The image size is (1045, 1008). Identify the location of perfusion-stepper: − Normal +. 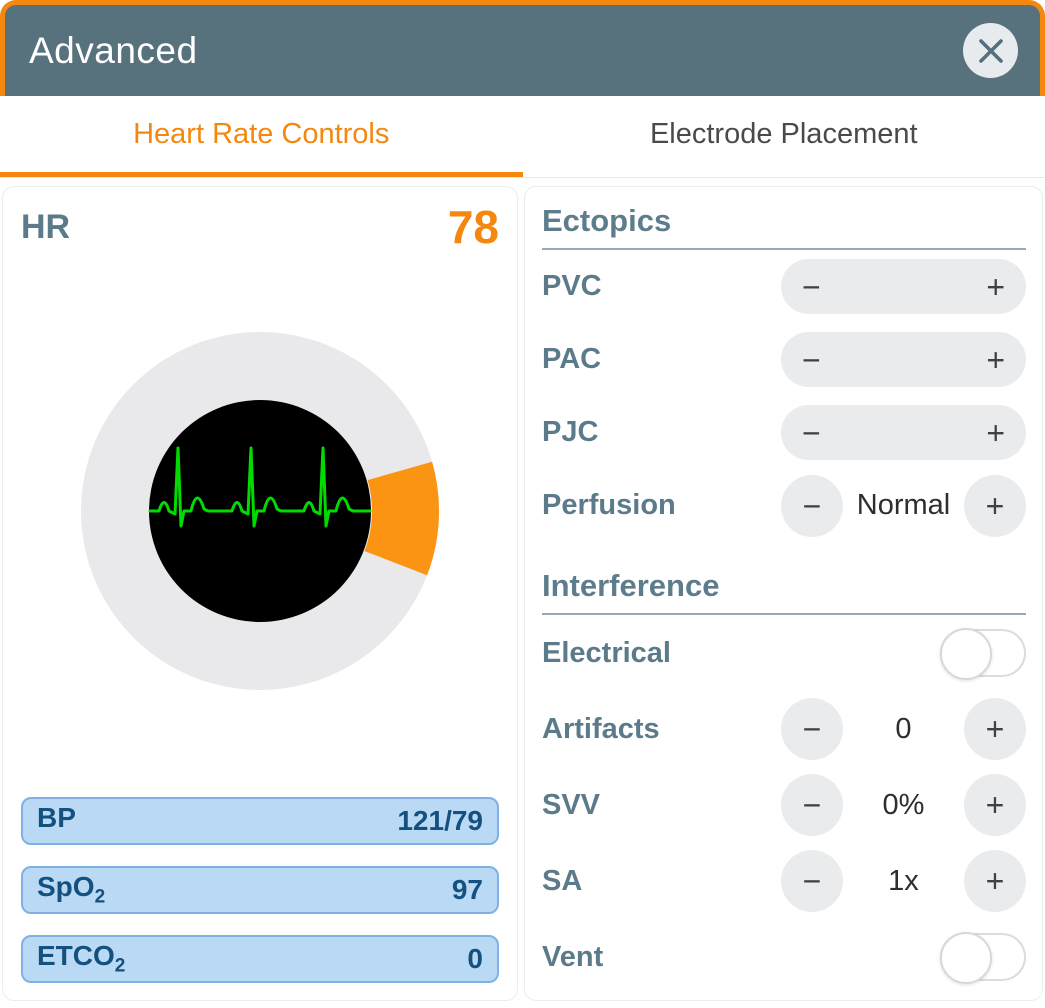
(903, 505).